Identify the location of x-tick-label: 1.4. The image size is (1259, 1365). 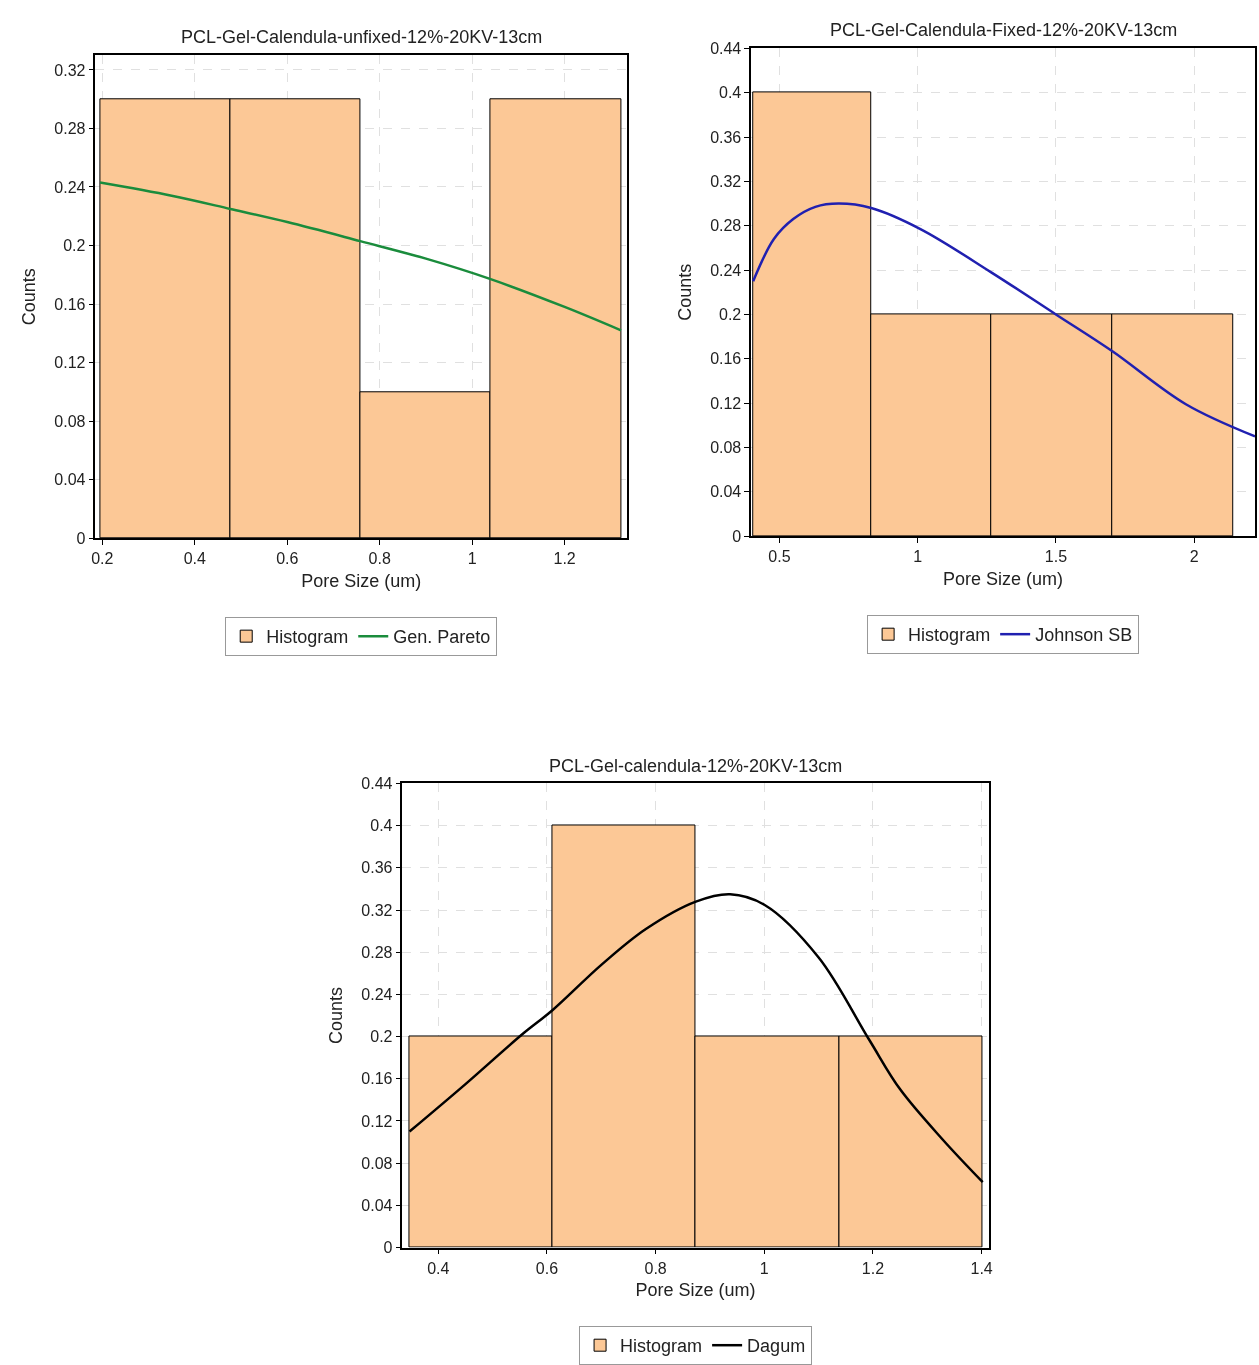
(981, 1268).